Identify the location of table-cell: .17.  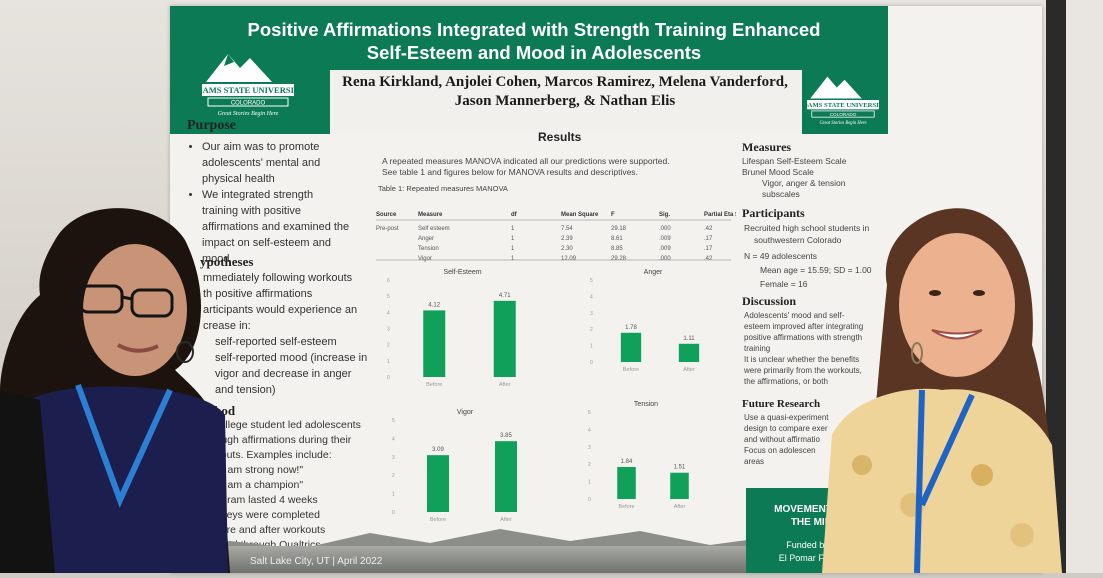
(708, 249).